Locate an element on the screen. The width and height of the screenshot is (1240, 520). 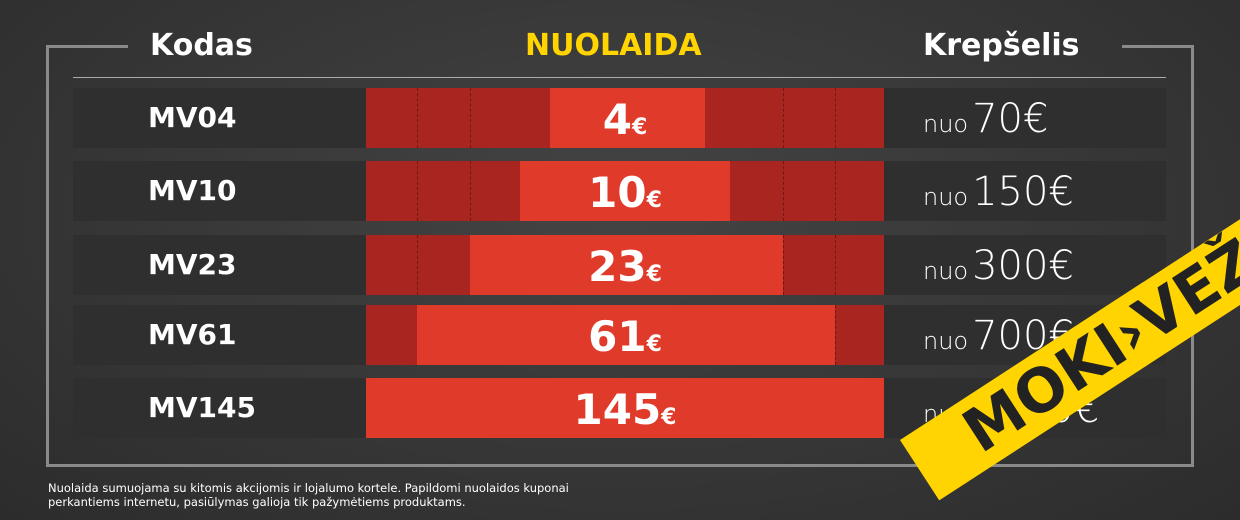
discount: 10€ is located at coordinates (625, 191).